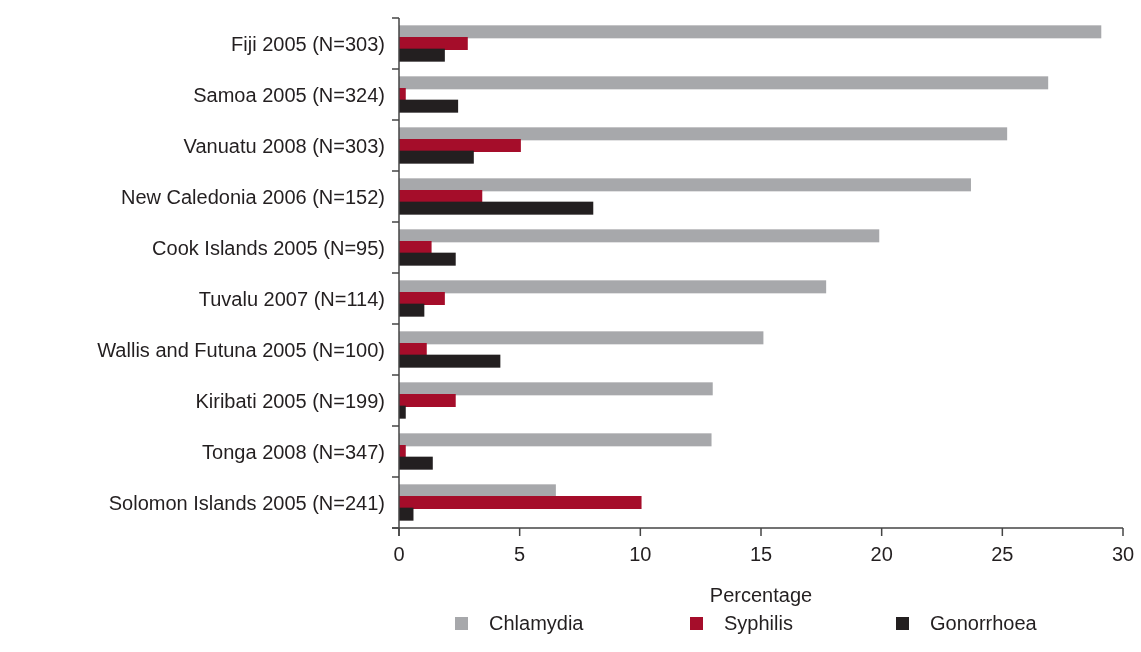  I want to click on y-tick-label: New Caledonia 2006 (N=152), so click(252, 196).